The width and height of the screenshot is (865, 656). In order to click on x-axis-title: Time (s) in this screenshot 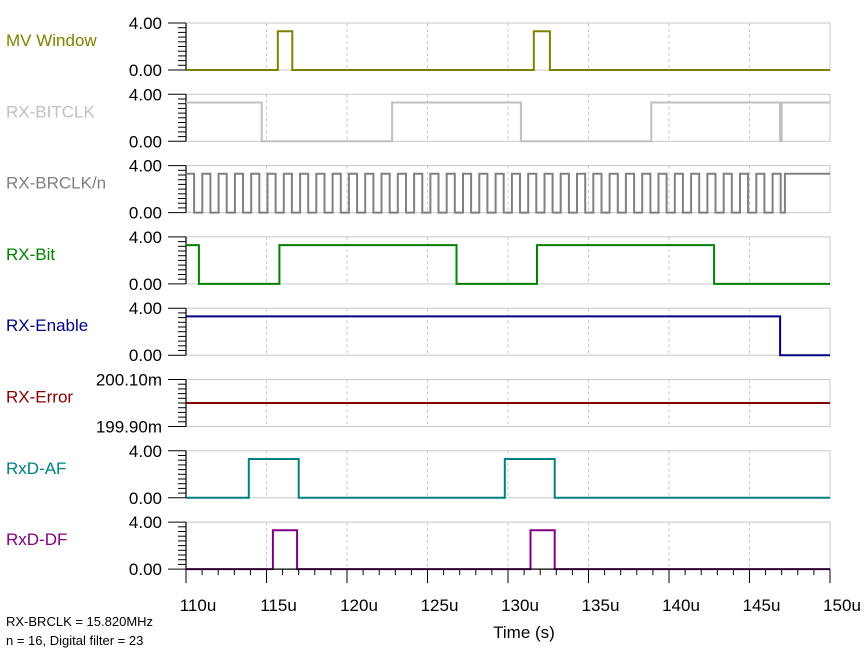, I will do `click(524, 632)`.